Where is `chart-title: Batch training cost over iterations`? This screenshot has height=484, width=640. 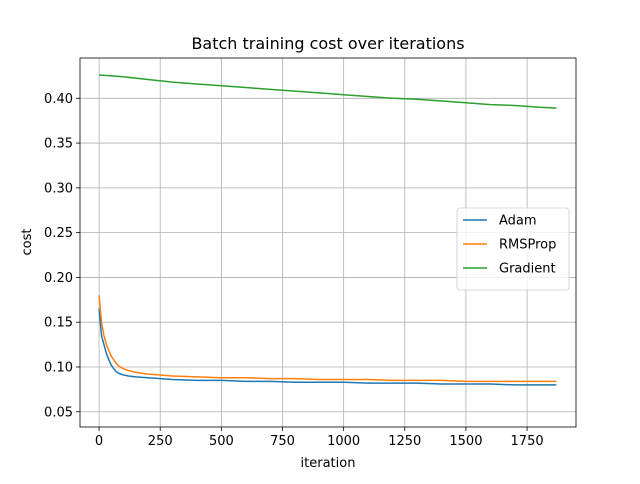 chart-title: Batch training cost over iterations is located at coordinates (327, 43).